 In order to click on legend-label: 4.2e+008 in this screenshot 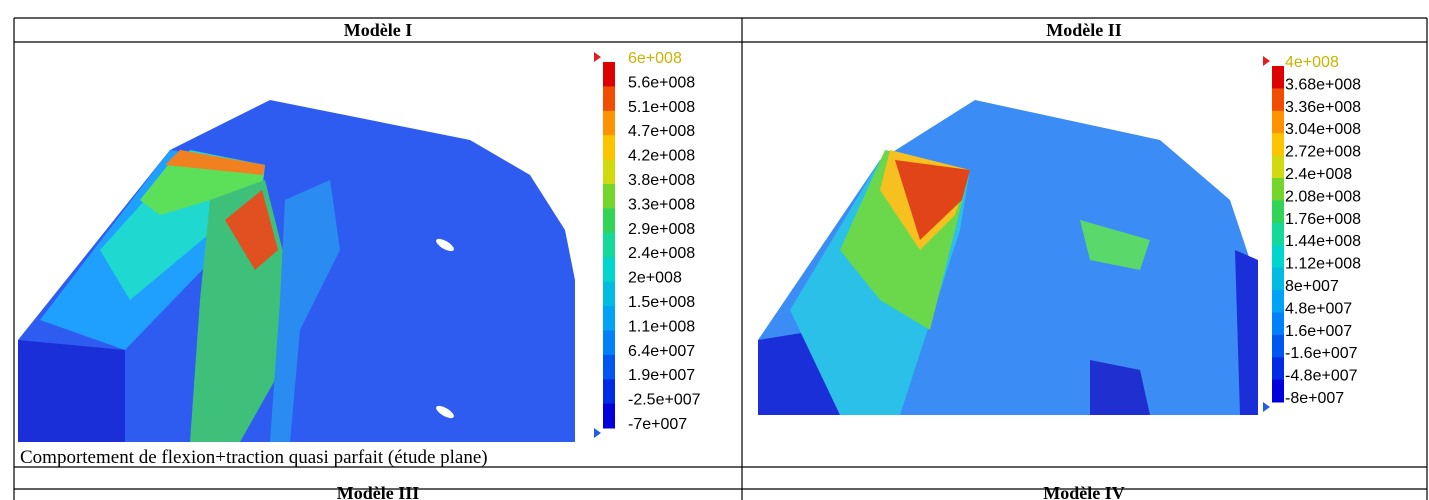, I will do `click(661, 156)`.